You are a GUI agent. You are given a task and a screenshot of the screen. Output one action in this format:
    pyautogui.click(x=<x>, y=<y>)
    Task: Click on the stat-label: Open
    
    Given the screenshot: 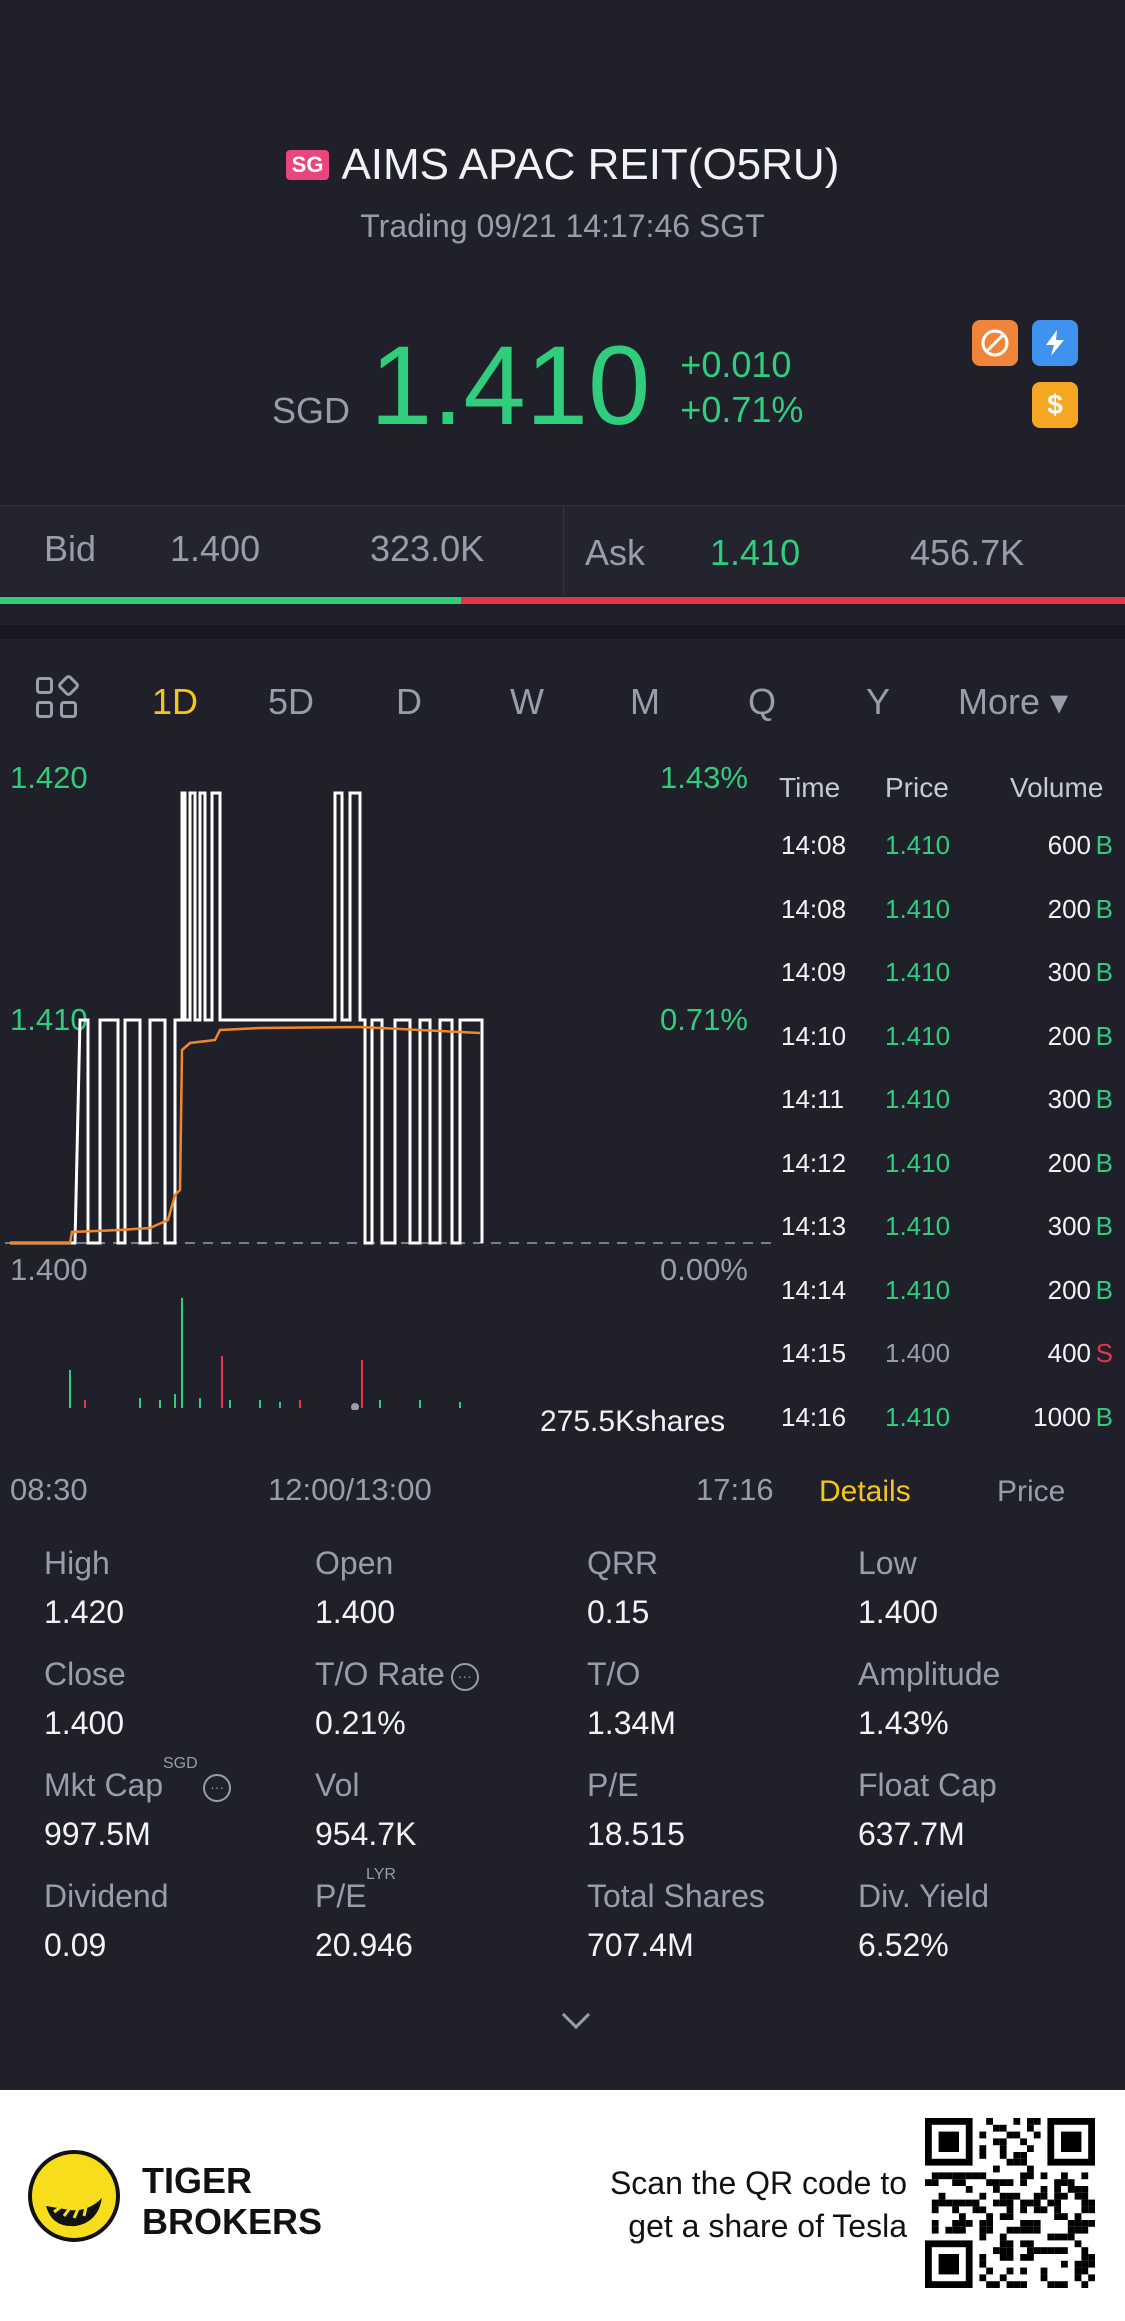 What is the action you would take?
    pyautogui.click(x=354, y=1563)
    